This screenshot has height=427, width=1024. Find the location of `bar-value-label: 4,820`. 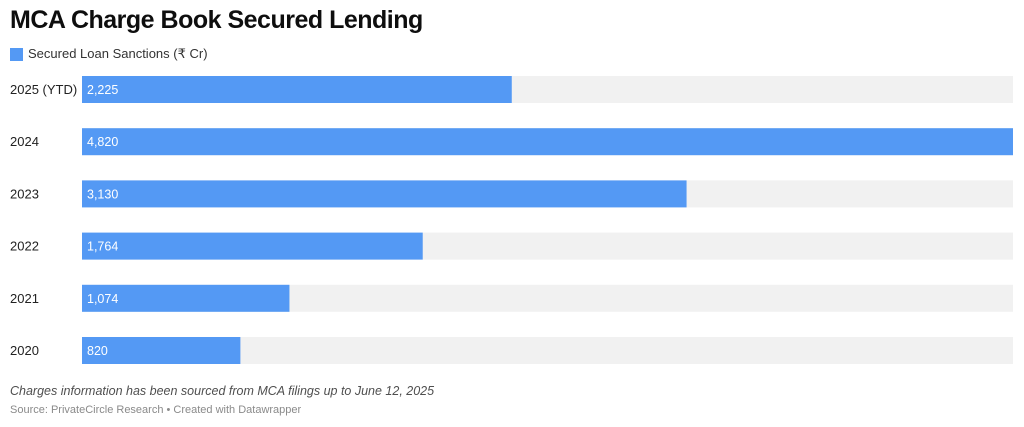

bar-value-label: 4,820 is located at coordinates (102, 142).